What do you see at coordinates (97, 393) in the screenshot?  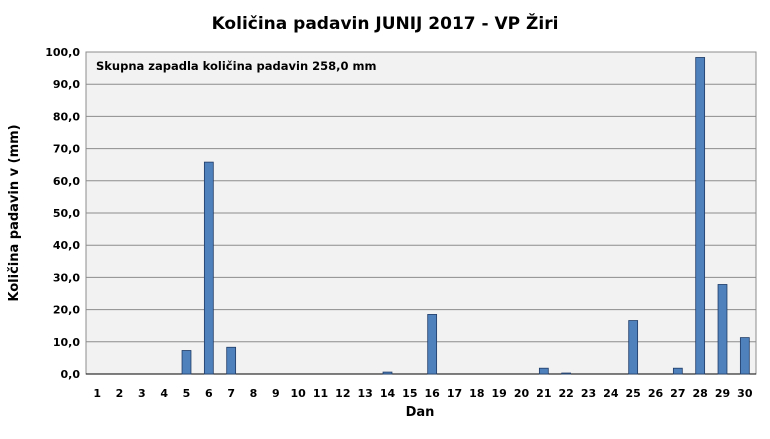 I see `x-tick-label: 1` at bounding box center [97, 393].